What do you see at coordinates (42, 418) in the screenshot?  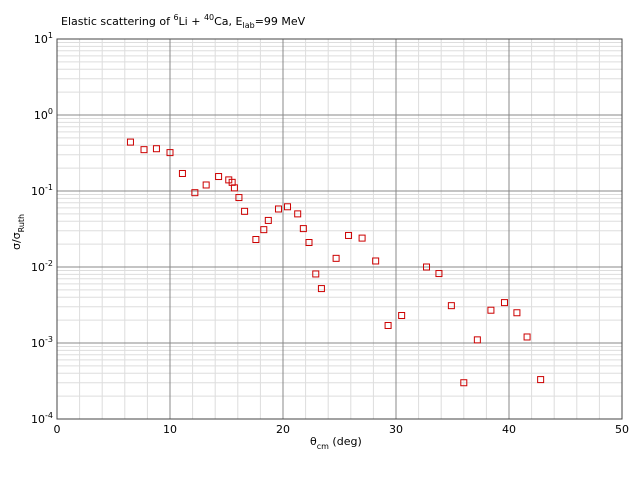 I see `y-tick-label: 10⁻⁴` at bounding box center [42, 418].